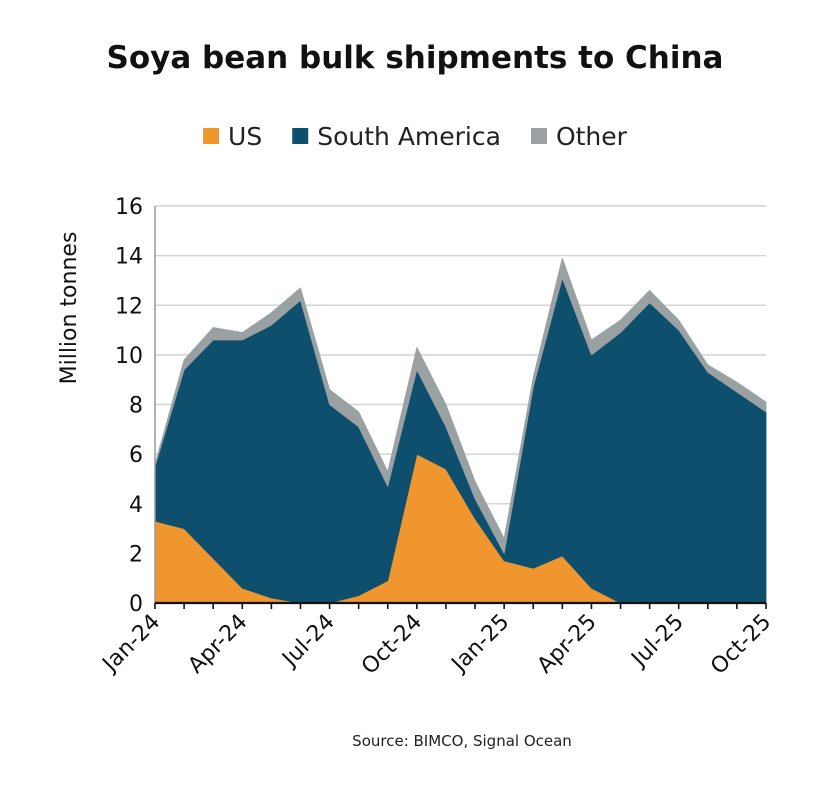 The image size is (830, 798). I want to click on y-tick-label: 6, so click(136, 455).